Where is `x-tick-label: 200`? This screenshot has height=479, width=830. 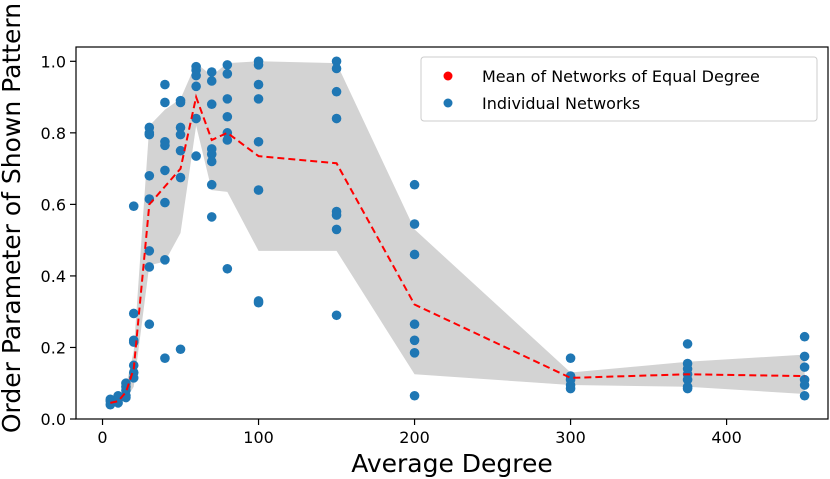 x-tick-label: 200 is located at coordinates (414, 437).